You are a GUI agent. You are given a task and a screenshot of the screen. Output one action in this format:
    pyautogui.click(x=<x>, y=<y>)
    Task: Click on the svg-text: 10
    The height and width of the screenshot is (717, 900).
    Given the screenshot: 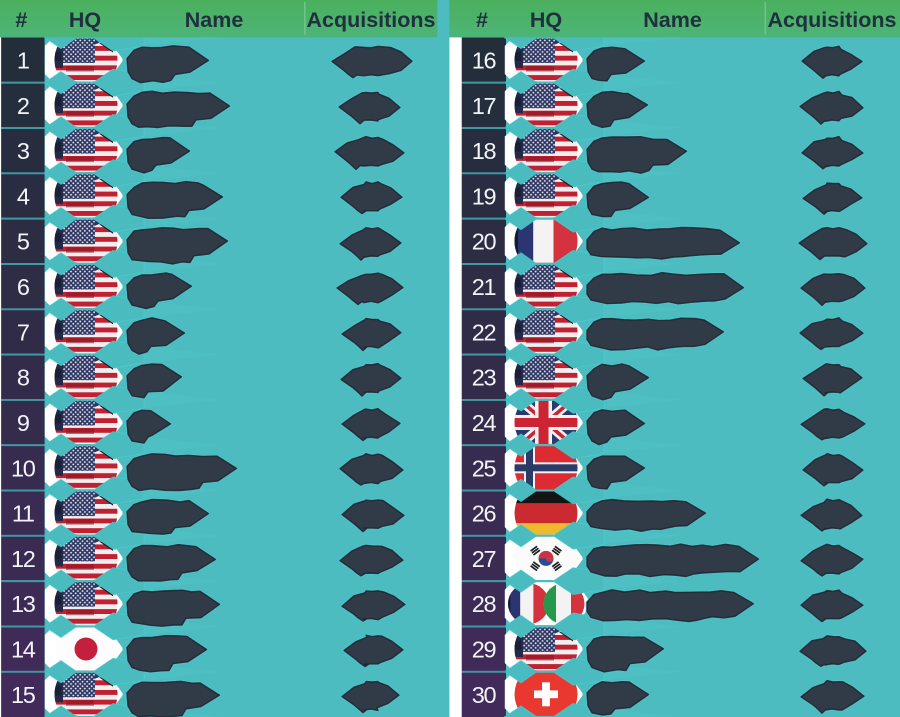 What is the action you would take?
    pyautogui.click(x=23, y=468)
    